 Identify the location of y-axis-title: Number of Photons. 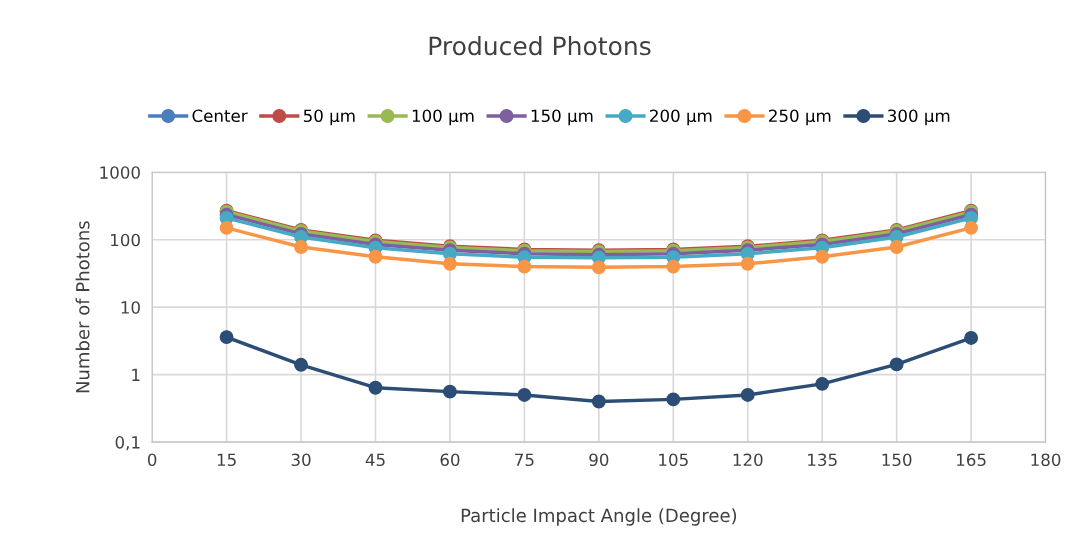
(82, 307).